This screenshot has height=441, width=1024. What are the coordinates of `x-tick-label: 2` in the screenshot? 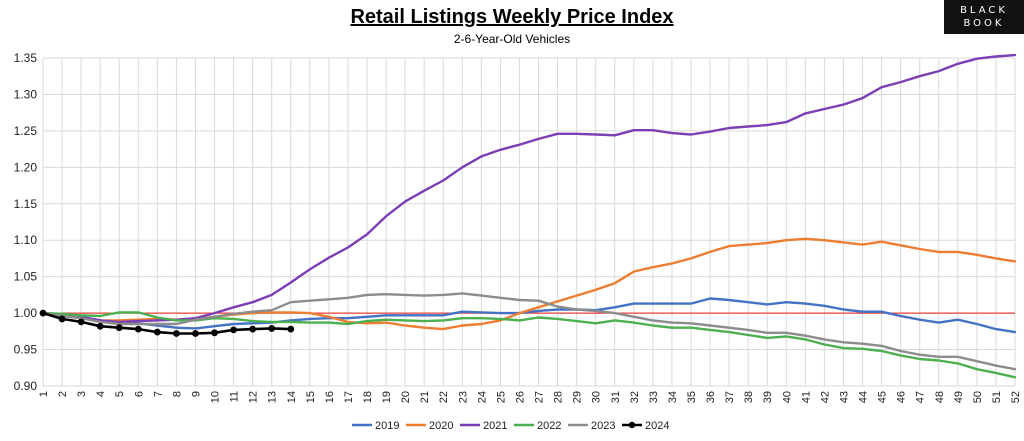 It's located at (63, 394).